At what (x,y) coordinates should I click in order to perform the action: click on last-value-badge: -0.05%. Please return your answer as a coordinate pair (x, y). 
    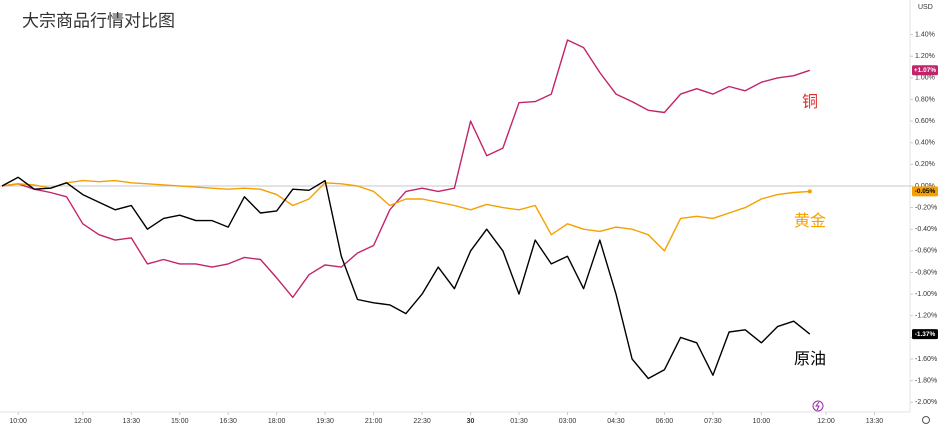
    Looking at the image, I should click on (925, 191).